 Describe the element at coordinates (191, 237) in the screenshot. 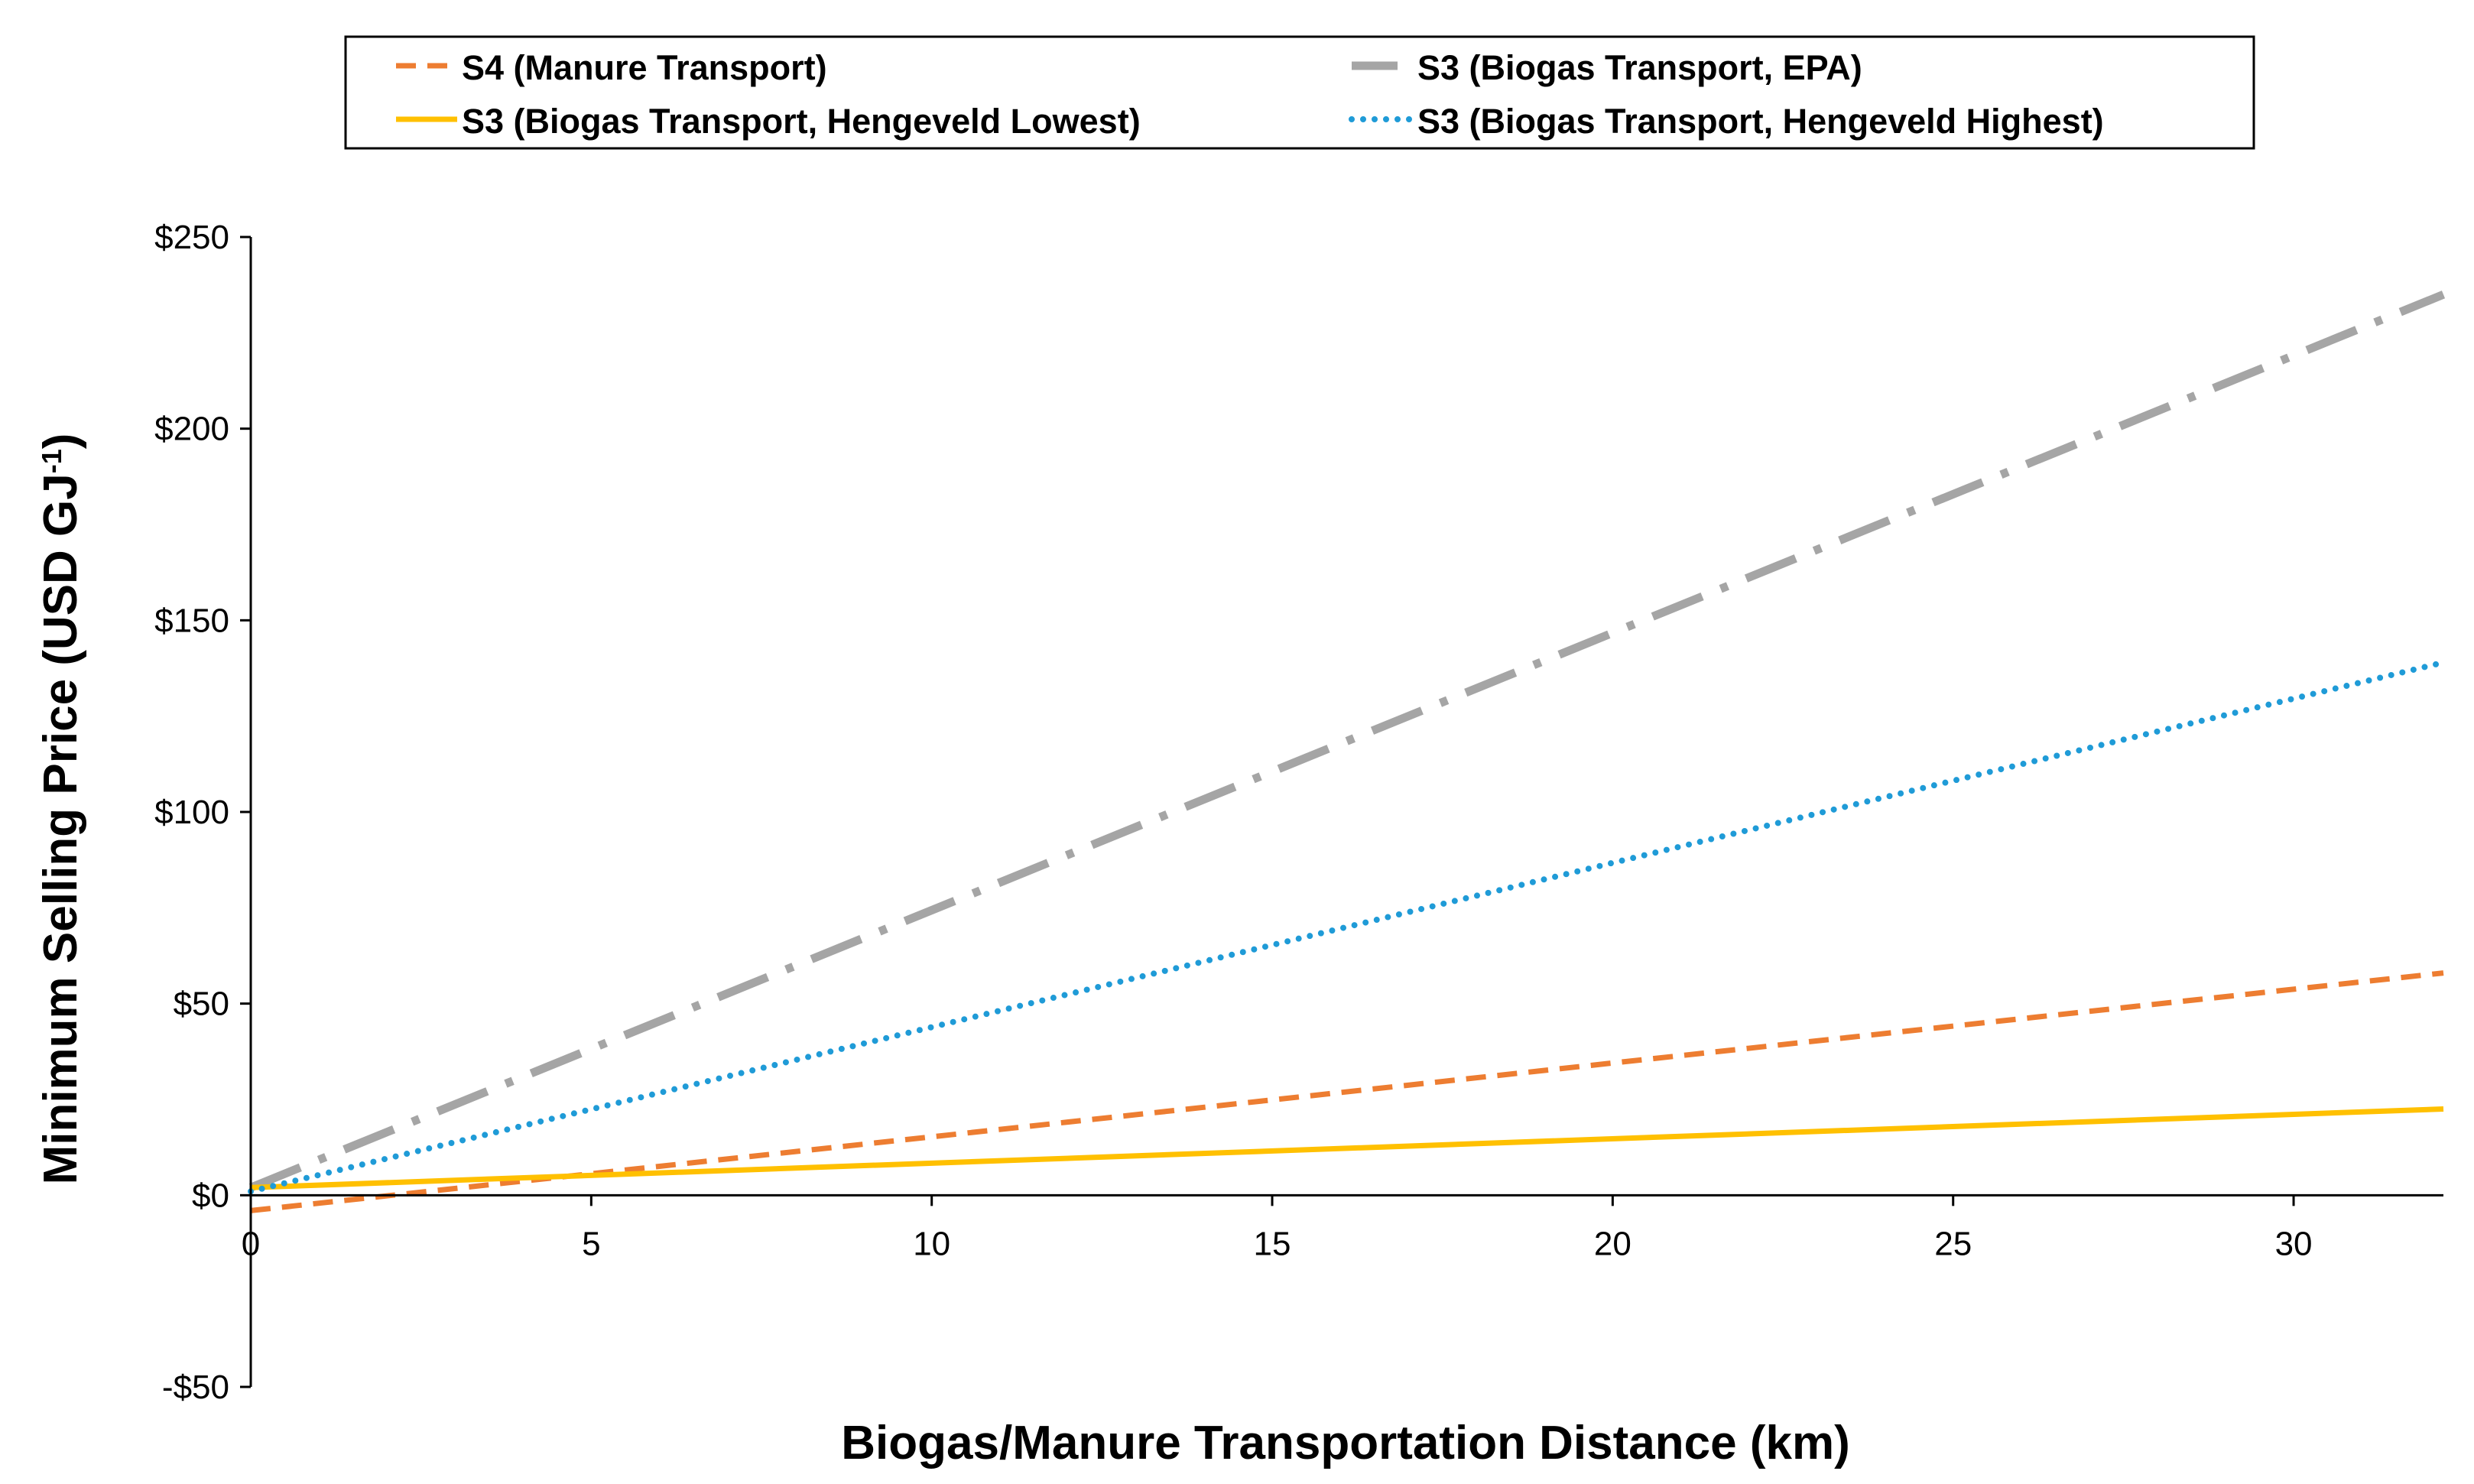

I see `y-tick-label: $250` at that location.